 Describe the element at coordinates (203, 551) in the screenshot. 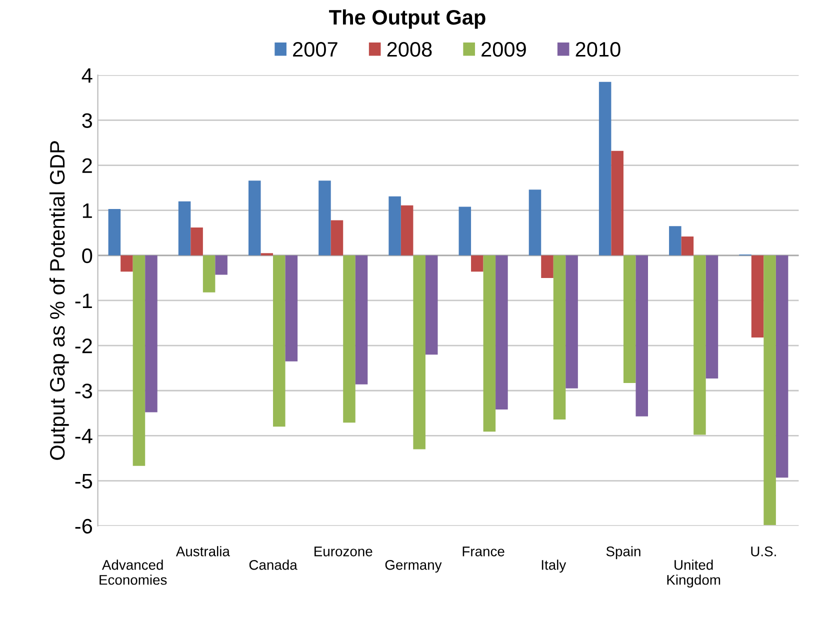

I see `x-tick-label: Australia` at that location.